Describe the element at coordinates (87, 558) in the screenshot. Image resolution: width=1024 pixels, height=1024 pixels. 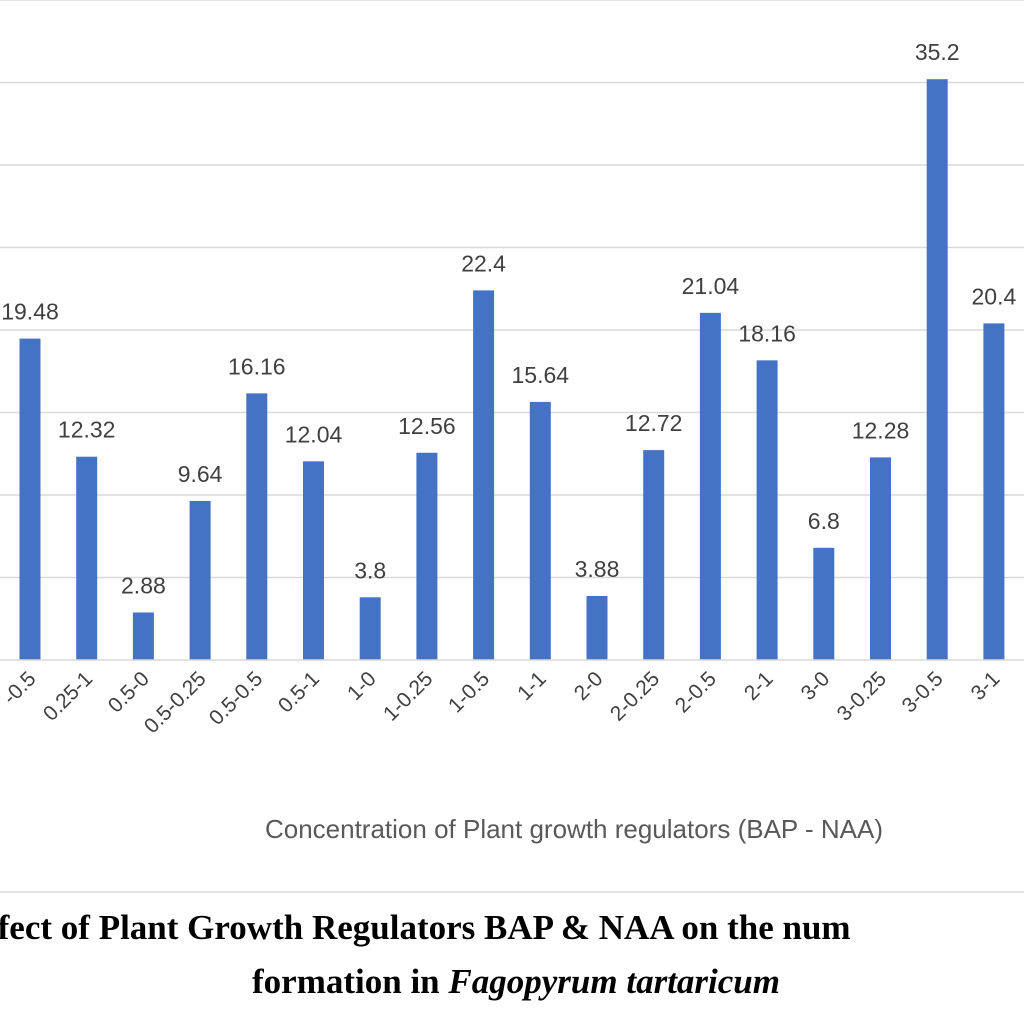
I see `bar-0.25-1` at that location.